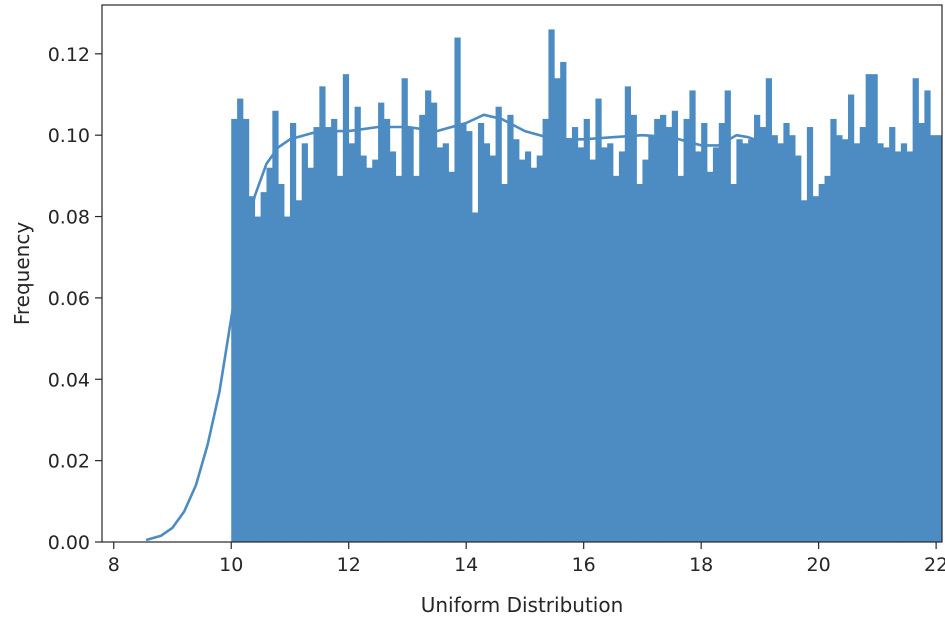 Image resolution: width=945 pixels, height=622 pixels. I want to click on x-tick-label: 10, so click(231, 565).